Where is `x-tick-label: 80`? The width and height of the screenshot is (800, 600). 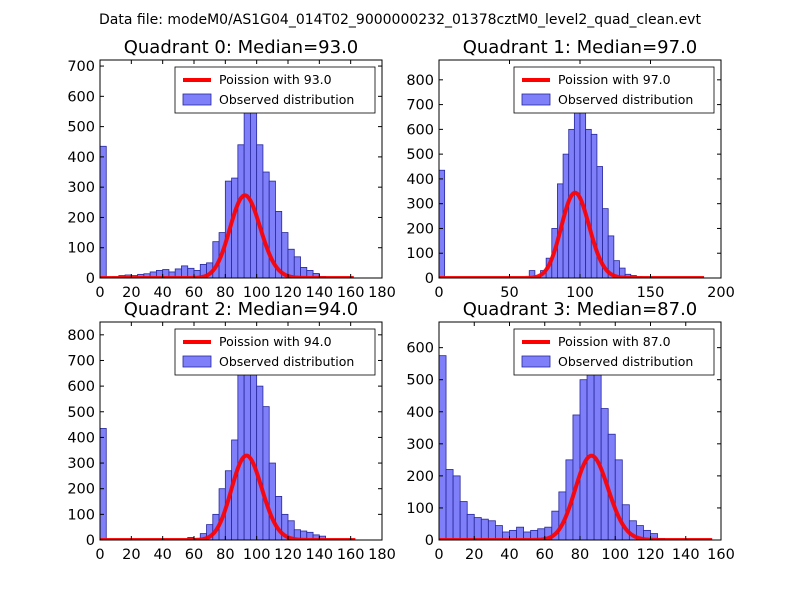
x-tick-label: 80 is located at coordinates (580, 555).